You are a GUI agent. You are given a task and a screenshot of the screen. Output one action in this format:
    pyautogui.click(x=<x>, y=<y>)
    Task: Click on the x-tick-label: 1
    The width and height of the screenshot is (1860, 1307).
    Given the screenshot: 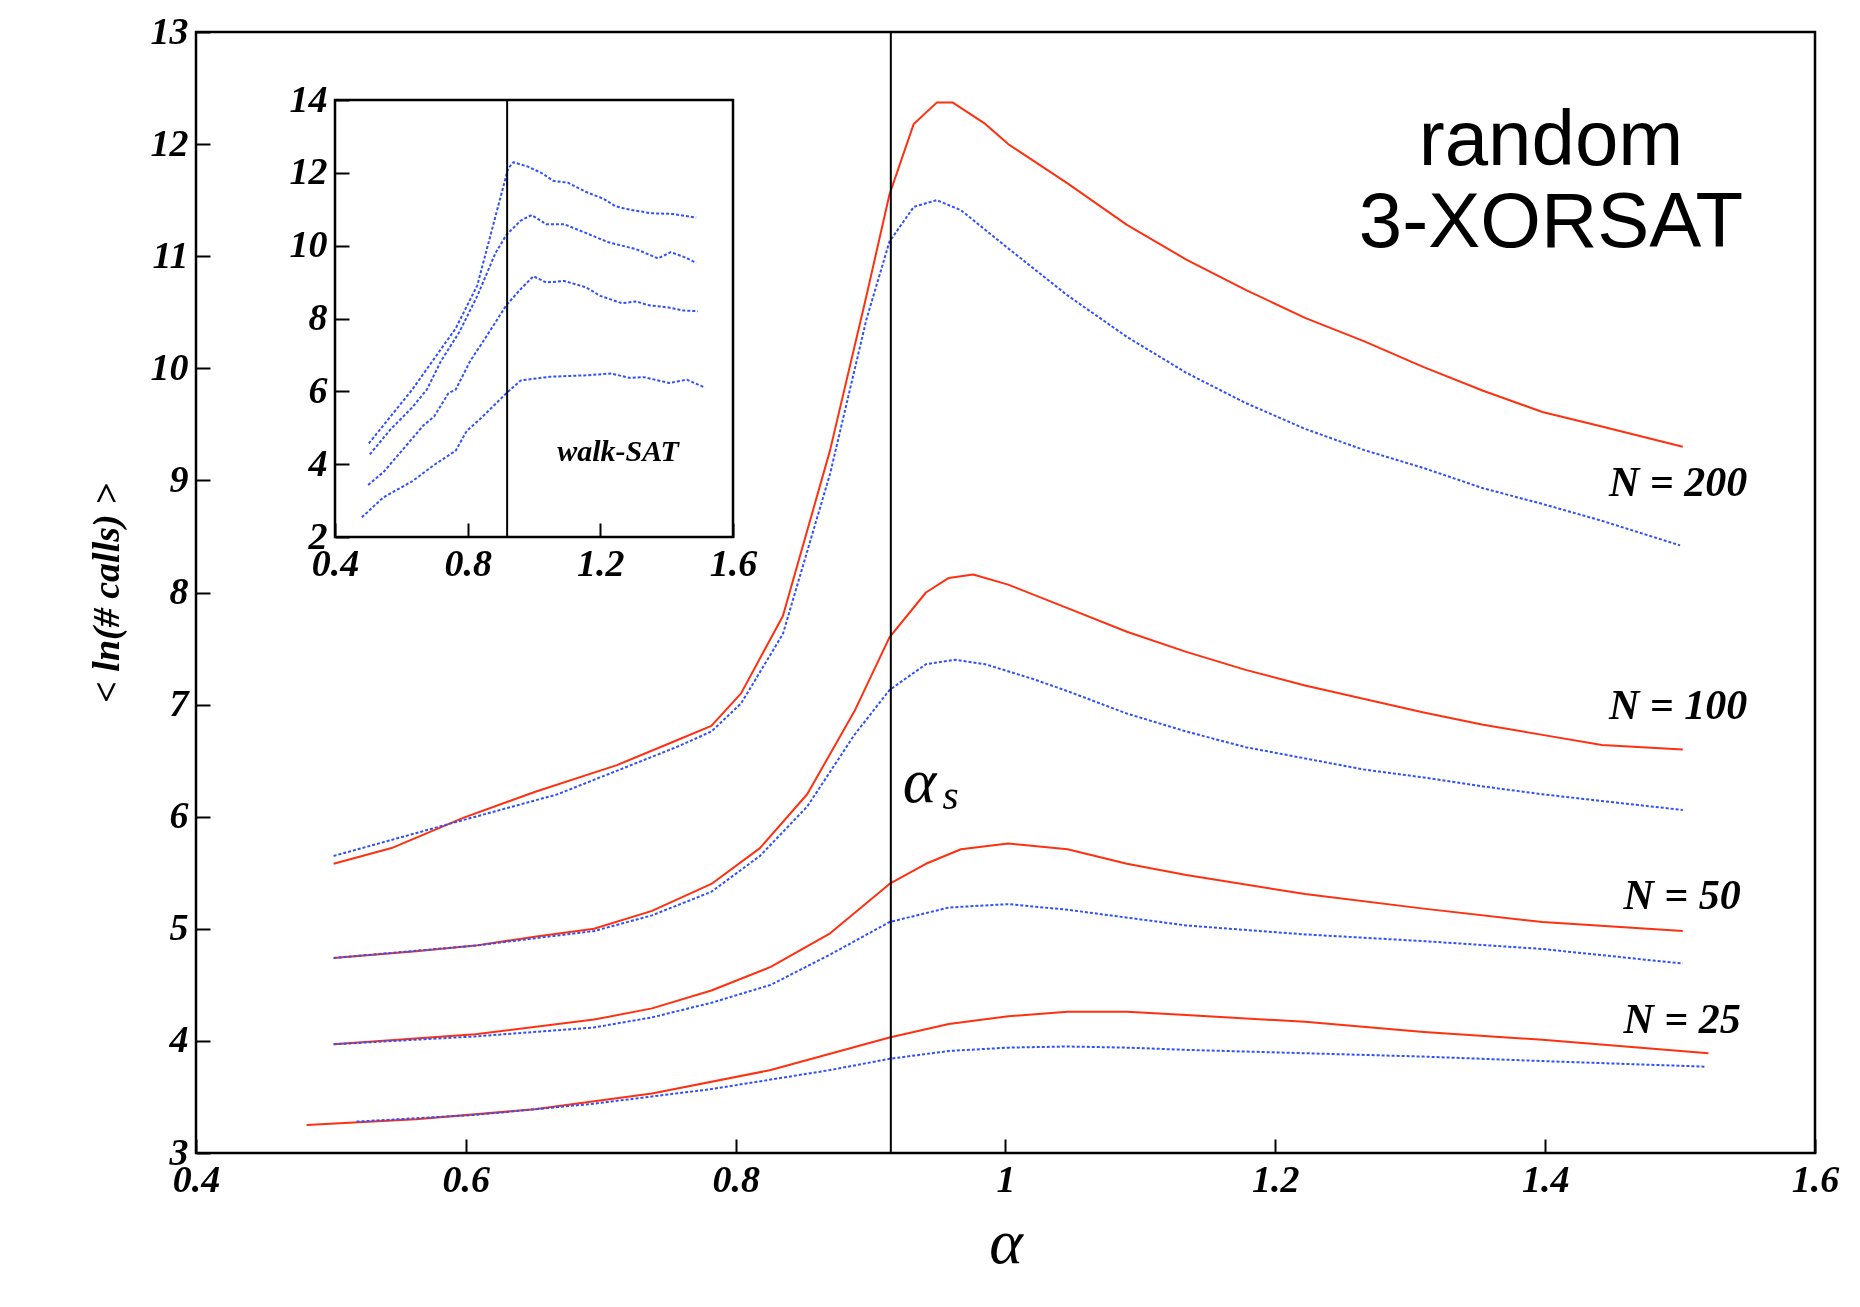 What is the action you would take?
    pyautogui.click(x=1006, y=1178)
    